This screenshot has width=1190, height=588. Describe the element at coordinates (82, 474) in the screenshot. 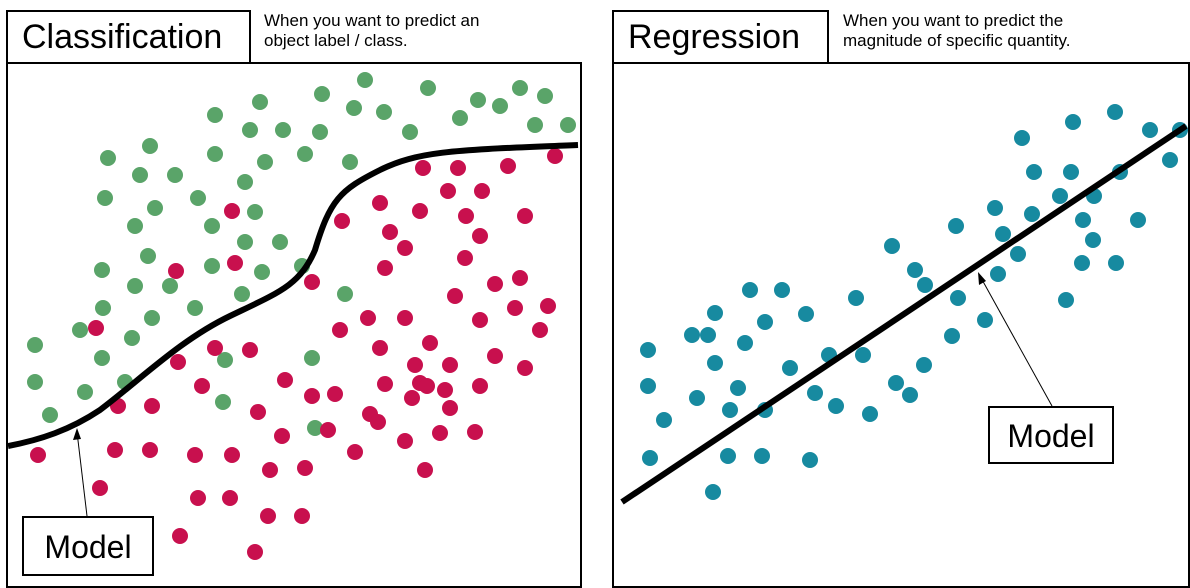

I see `classification-model-arrow` at that location.